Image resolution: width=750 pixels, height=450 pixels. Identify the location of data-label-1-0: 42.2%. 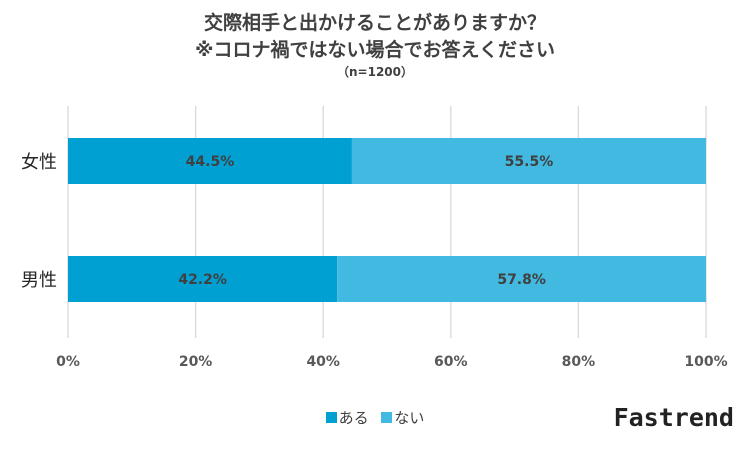
(202, 280).